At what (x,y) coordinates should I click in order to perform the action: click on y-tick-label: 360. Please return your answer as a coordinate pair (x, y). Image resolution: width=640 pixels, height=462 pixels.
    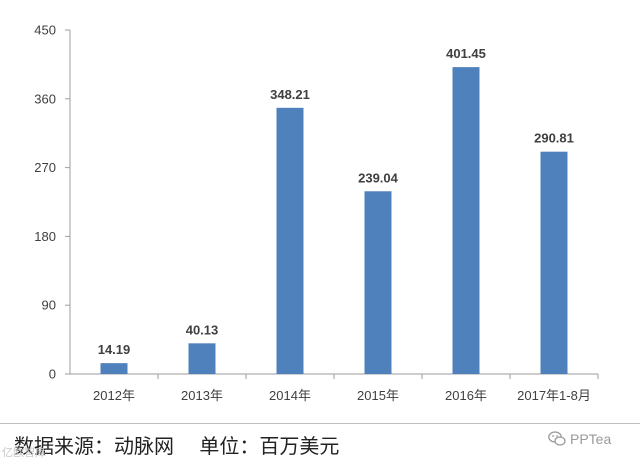
    Looking at the image, I should click on (45, 98).